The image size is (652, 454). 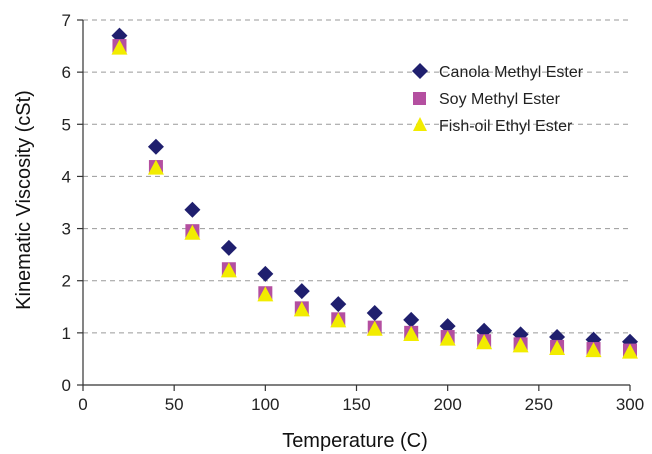 What do you see at coordinates (174, 404) in the screenshot?
I see `x-tick-label: 50` at bounding box center [174, 404].